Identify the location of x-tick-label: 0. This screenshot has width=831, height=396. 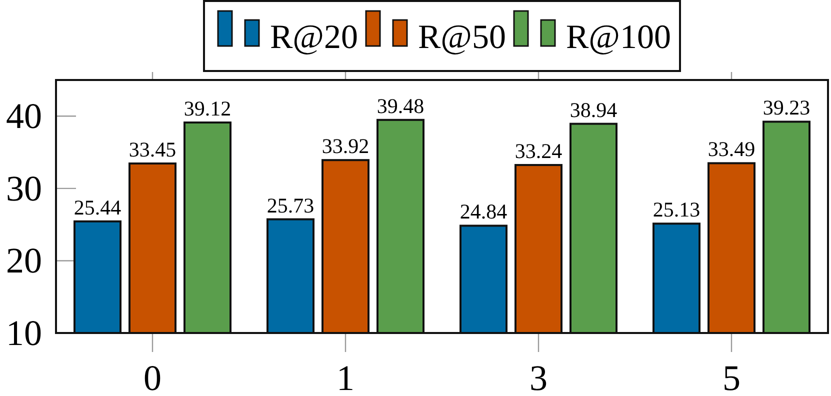
(153, 377).